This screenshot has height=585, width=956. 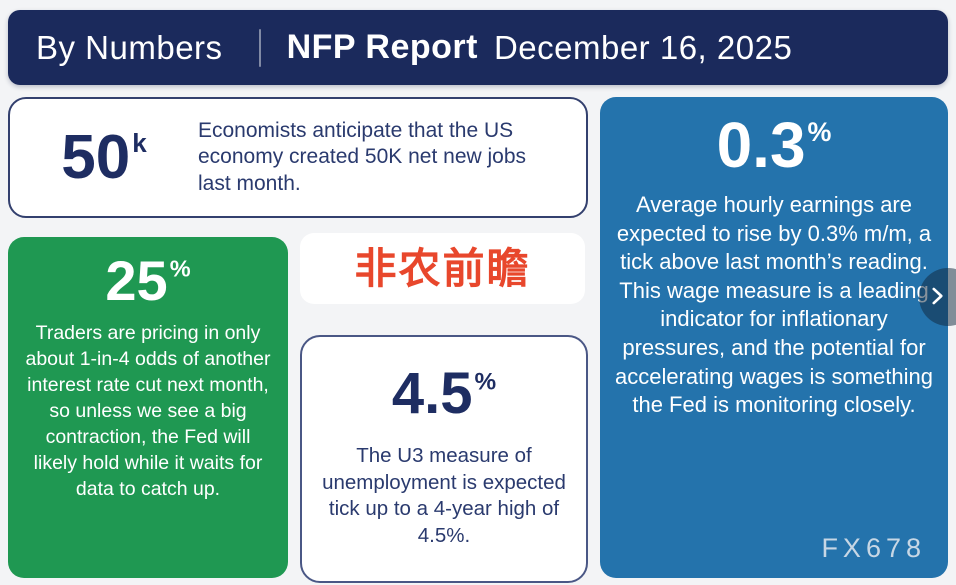 What do you see at coordinates (432, 393) in the screenshot?
I see `unemployment-value-number: 4.5` at bounding box center [432, 393].